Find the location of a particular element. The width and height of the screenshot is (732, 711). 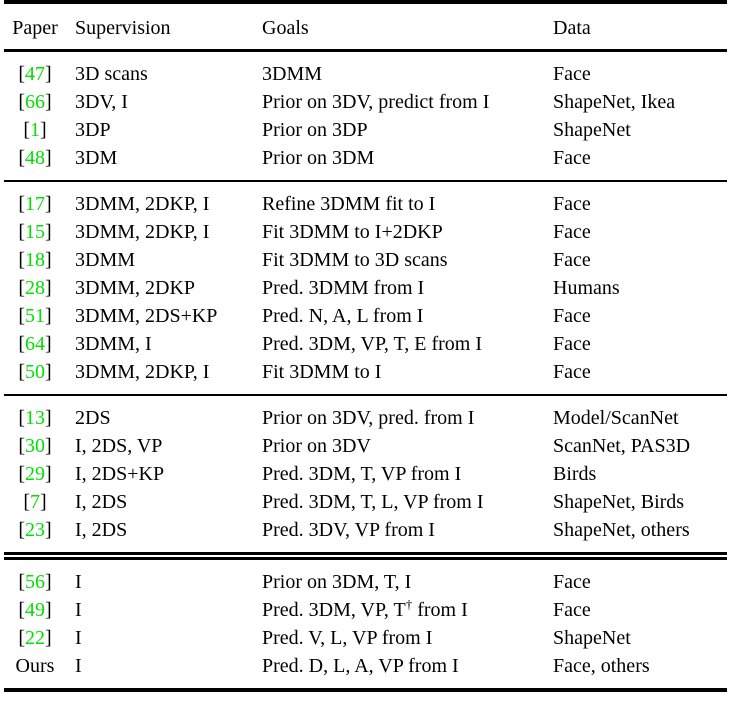

paper-cell: [28] is located at coordinates (35, 288).